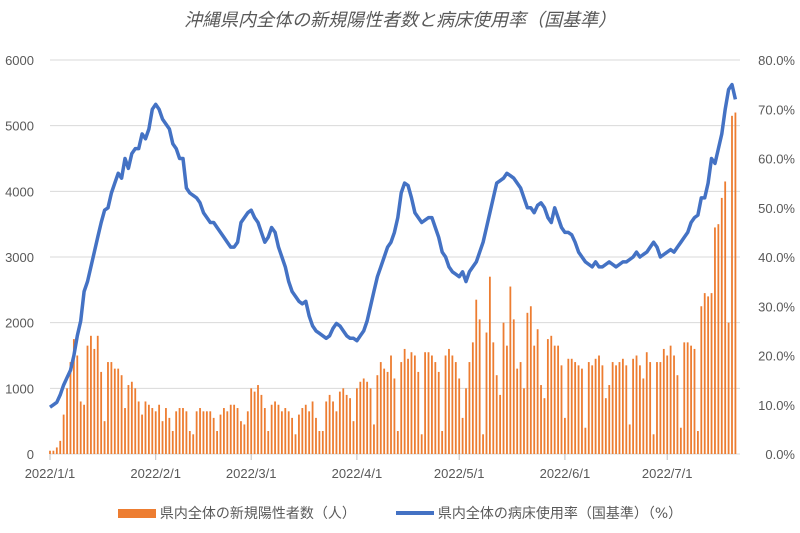 Image resolution: width=800 pixels, height=533 pixels. I want to click on legend-item-cases: 県内全体の新規陽性者数（人）, so click(236, 513).